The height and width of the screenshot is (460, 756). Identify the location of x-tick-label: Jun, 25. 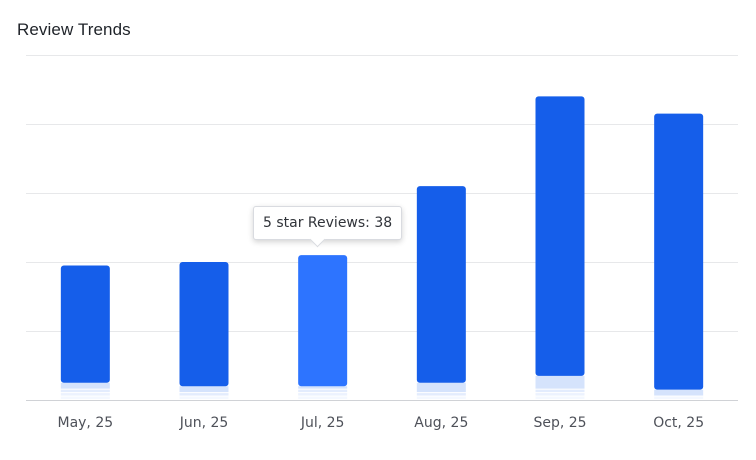
(204, 423).